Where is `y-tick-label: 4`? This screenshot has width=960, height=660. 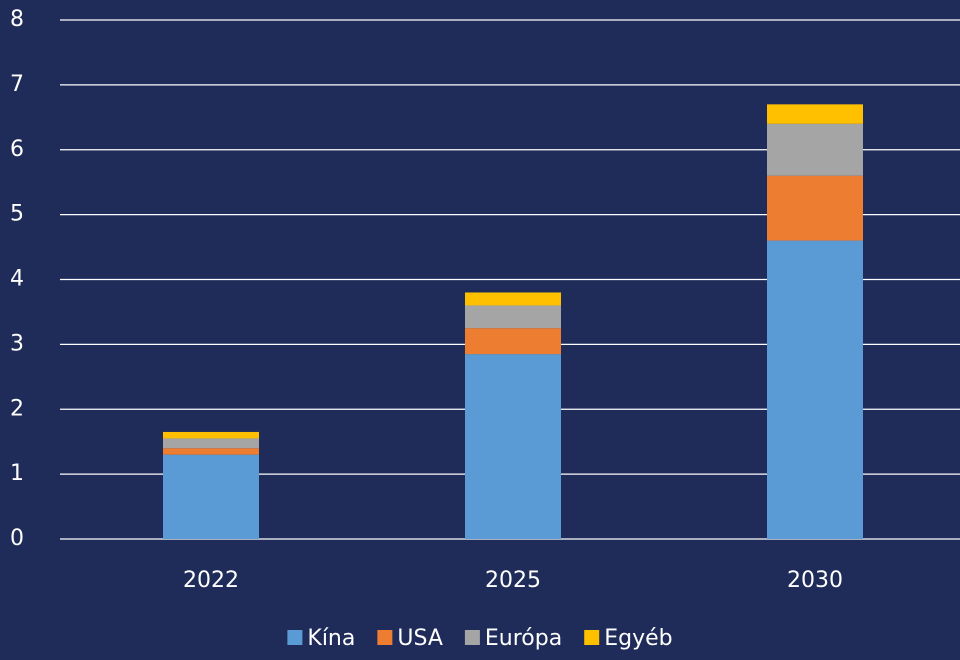 y-tick-label: 4 is located at coordinates (17, 279).